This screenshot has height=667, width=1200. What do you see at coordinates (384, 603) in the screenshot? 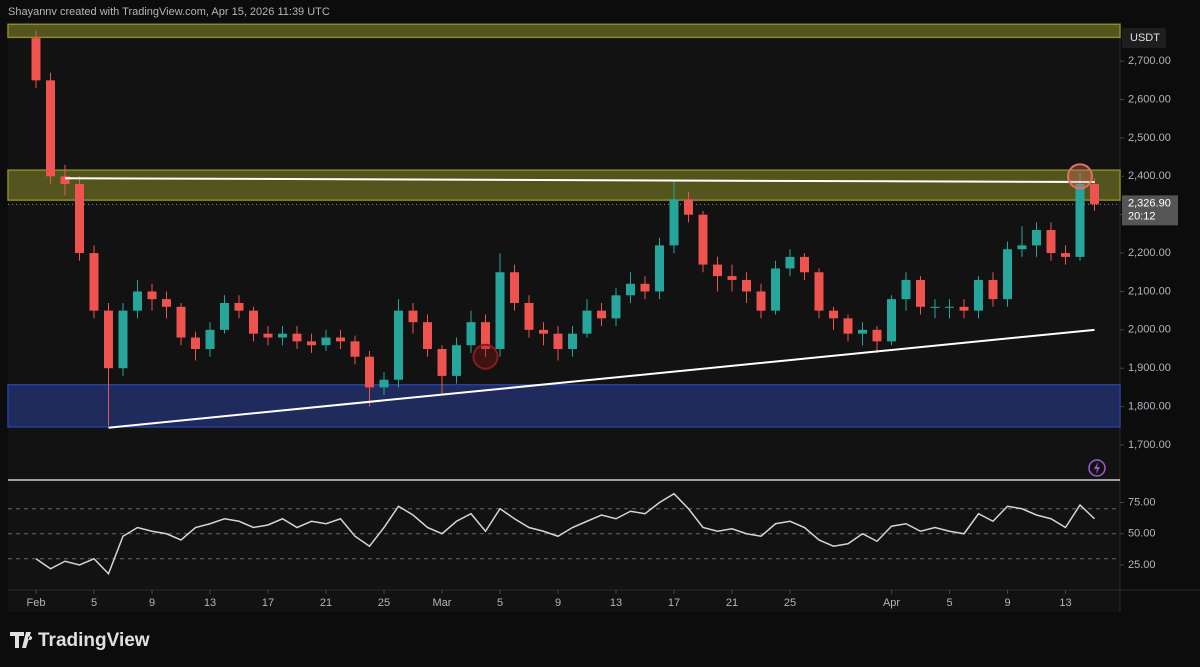
I see `x-tick-label: 25` at bounding box center [384, 603].